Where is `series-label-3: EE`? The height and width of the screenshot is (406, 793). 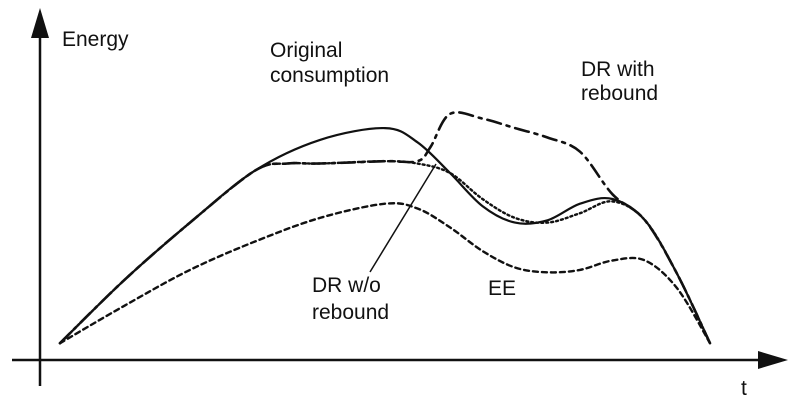
series-label-3: EE is located at coordinates (502, 288).